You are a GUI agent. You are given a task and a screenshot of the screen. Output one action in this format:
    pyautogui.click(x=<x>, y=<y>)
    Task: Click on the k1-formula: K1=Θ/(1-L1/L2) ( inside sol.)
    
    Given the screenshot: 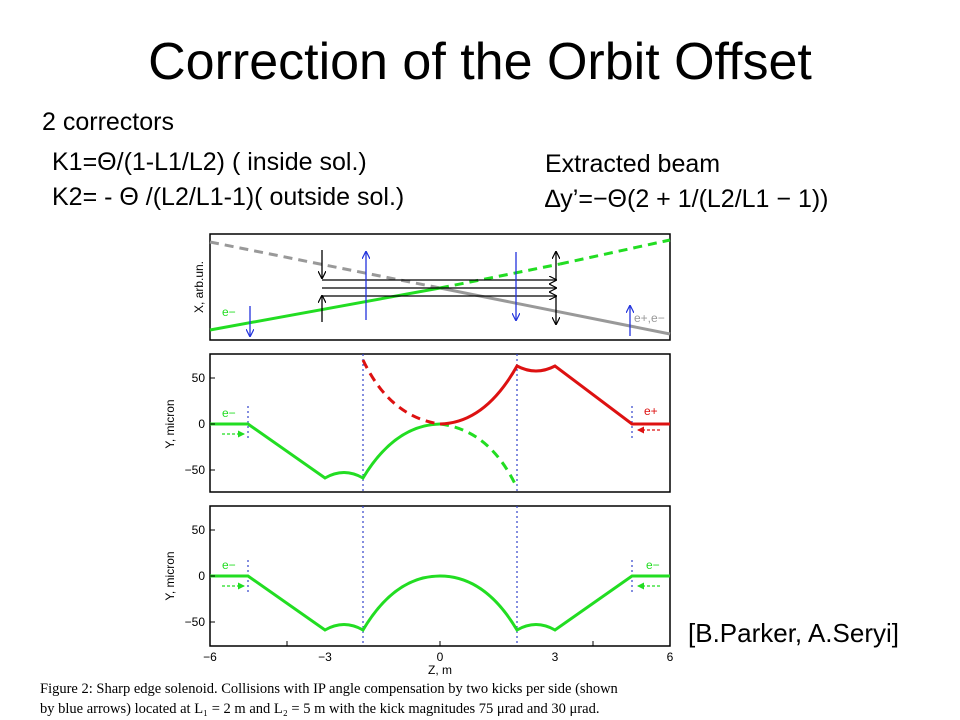 What is the action you would take?
    pyautogui.click(x=209, y=162)
    